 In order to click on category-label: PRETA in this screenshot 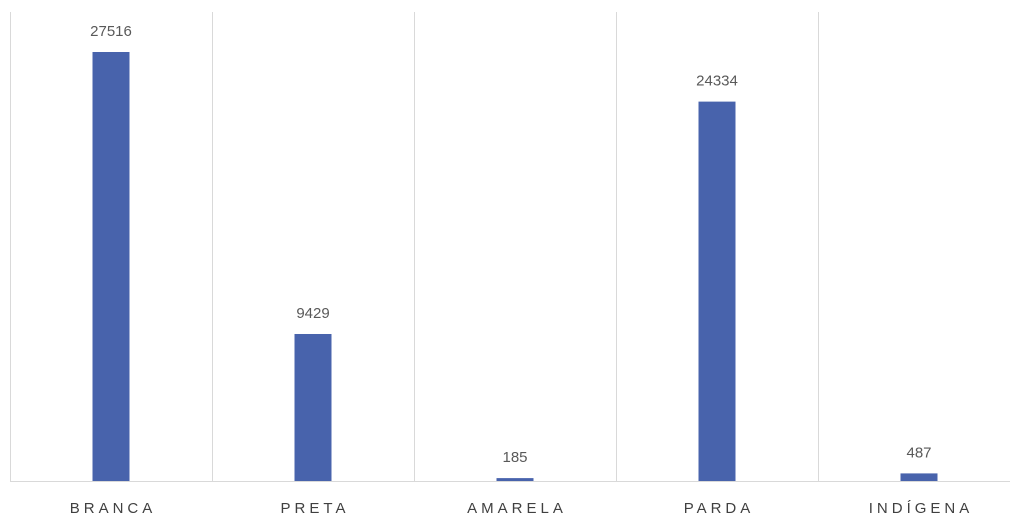, I will do `click(315, 508)`.